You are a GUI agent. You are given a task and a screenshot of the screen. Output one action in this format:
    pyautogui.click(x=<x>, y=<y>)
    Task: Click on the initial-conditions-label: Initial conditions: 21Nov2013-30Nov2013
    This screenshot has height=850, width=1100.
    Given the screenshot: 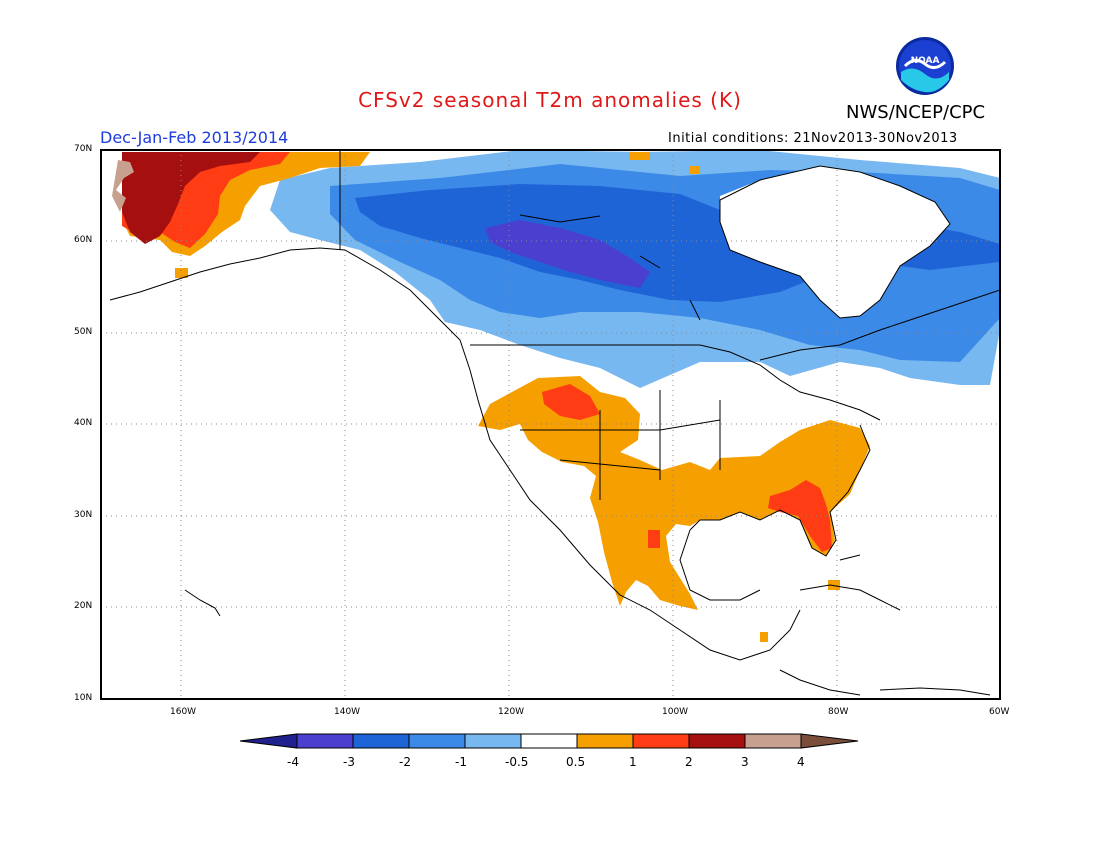 What is the action you would take?
    pyautogui.click(x=813, y=138)
    